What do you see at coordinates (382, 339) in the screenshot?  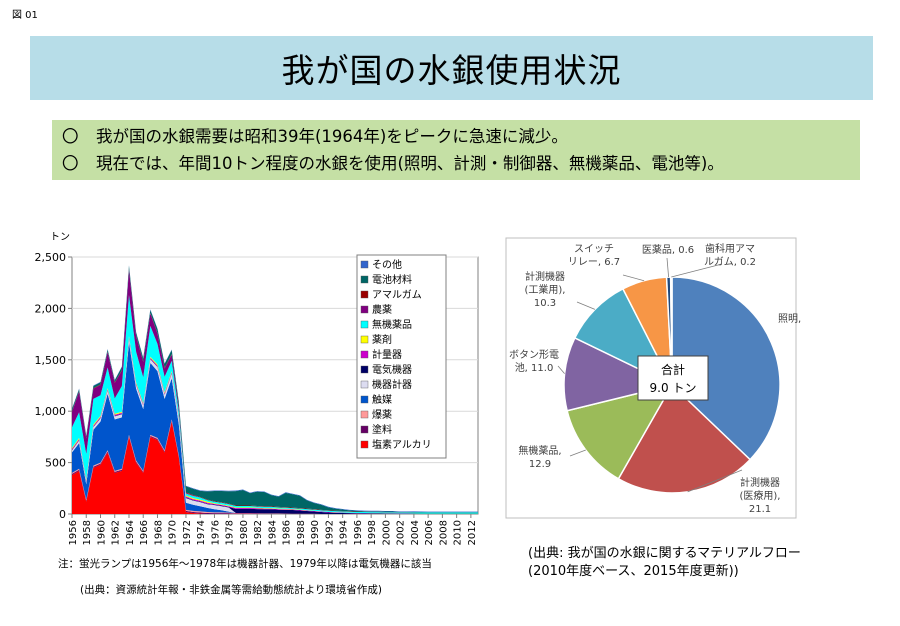 I see `legend-label: 薬剤` at bounding box center [382, 339].